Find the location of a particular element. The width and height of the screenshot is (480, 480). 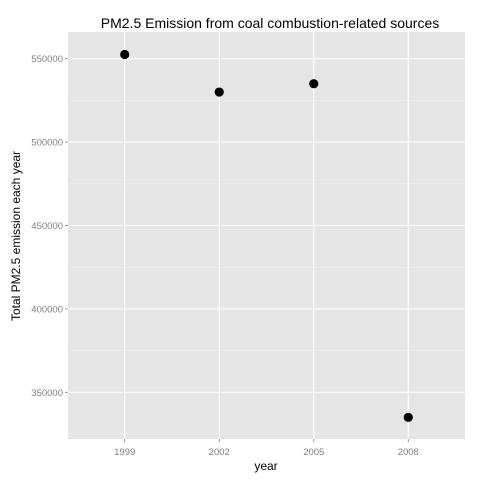

x-axis-ticks: 1999 2002 2005 2008 is located at coordinates (266, 448).